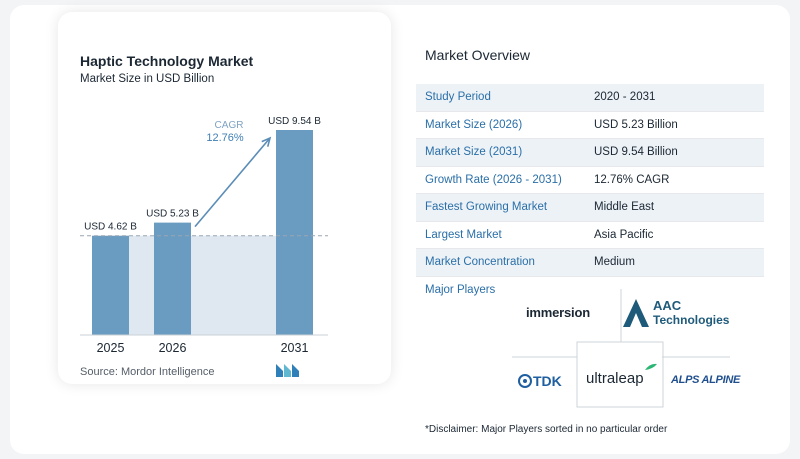  Describe the element at coordinates (493, 179) in the screenshot. I see `row-key: Growth Rate (2026 - 2031)` at that location.